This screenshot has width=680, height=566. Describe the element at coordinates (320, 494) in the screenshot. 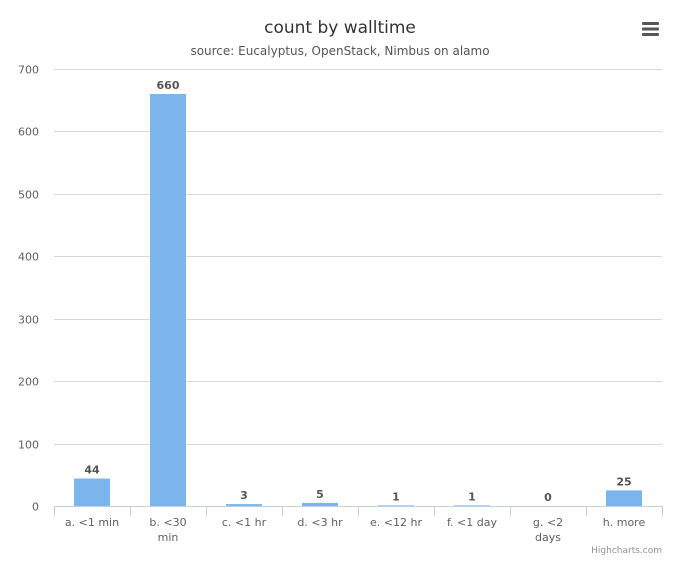

I see `data-label: 5` at that location.